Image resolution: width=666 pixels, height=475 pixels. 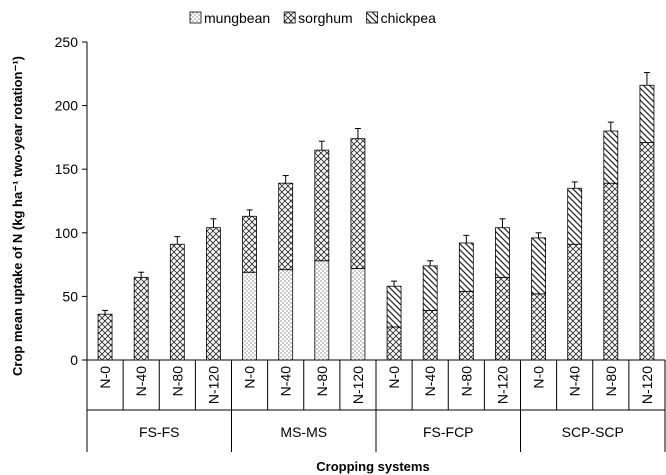 What do you see at coordinates (325, 18) in the screenshot?
I see `legend-label-sorghum: sorghum` at bounding box center [325, 18].